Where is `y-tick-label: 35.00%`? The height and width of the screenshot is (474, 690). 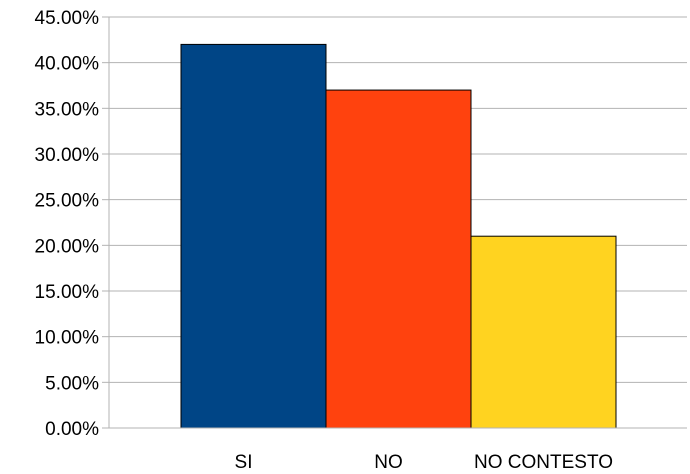 y-tick-label: 35.00% is located at coordinates (67, 109).